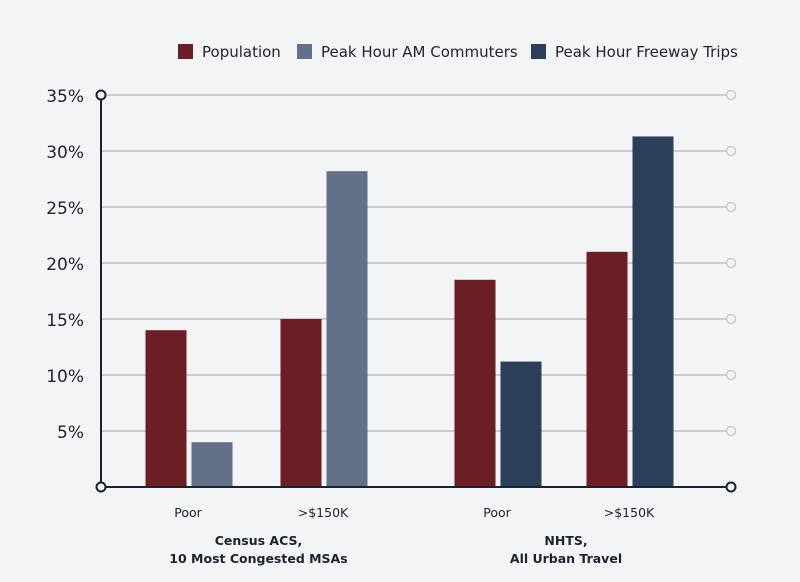 Image resolution: width=800 pixels, height=582 pixels. I want to click on x-group-label-line2: All Urban Travel, so click(566, 558).